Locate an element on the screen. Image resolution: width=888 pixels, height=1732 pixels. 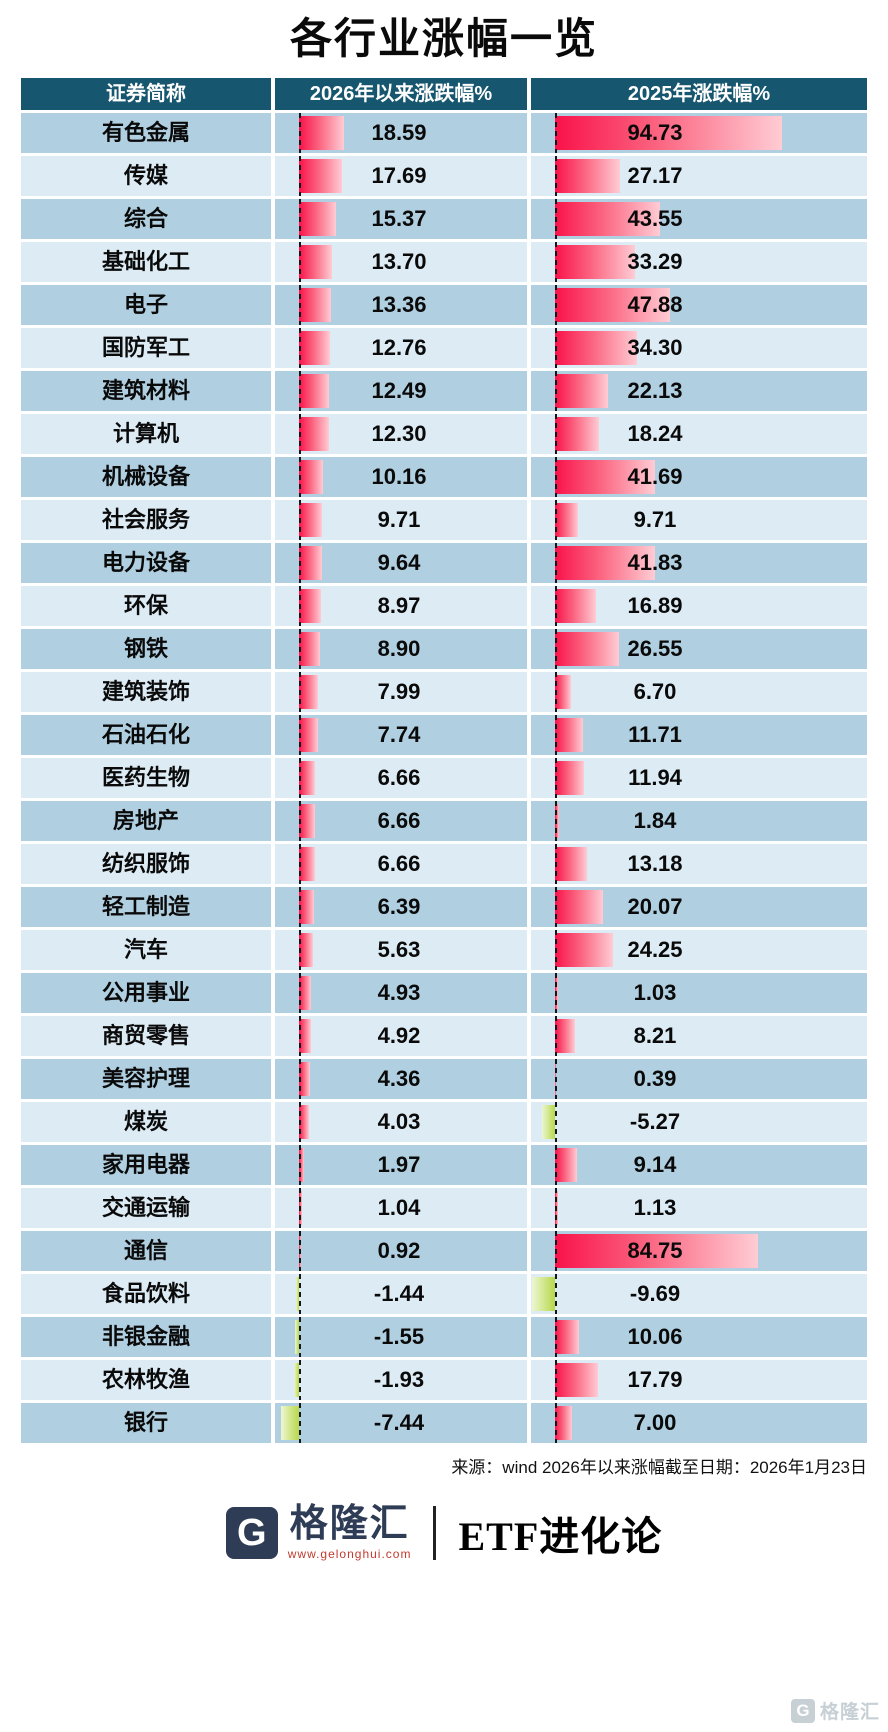
industry-name: 建筑材料 is located at coordinates (146, 391).